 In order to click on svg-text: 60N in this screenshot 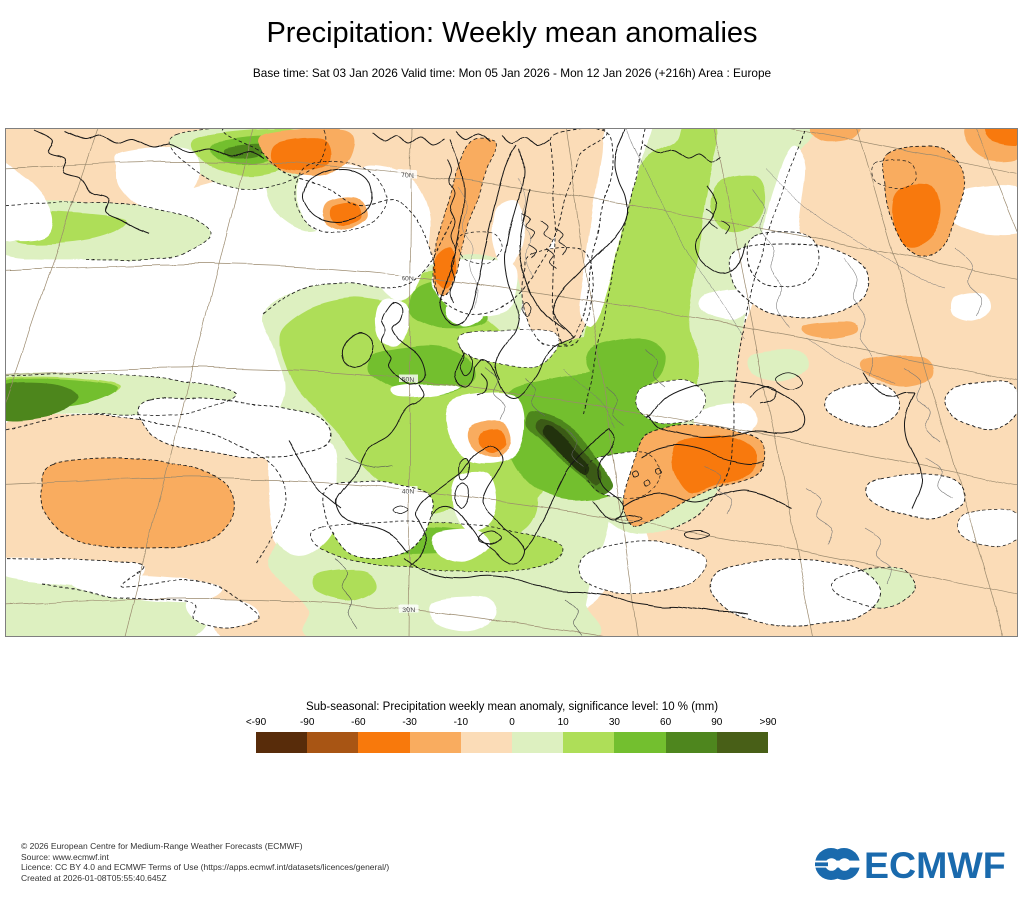, I will do `click(408, 277)`.